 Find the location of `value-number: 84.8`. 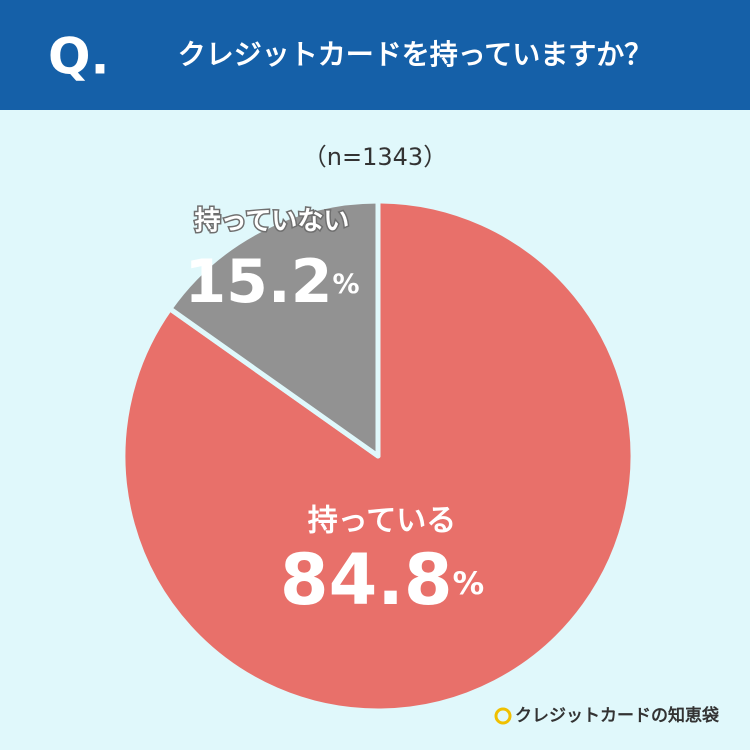

value-number: 84.8 is located at coordinates (366, 580).